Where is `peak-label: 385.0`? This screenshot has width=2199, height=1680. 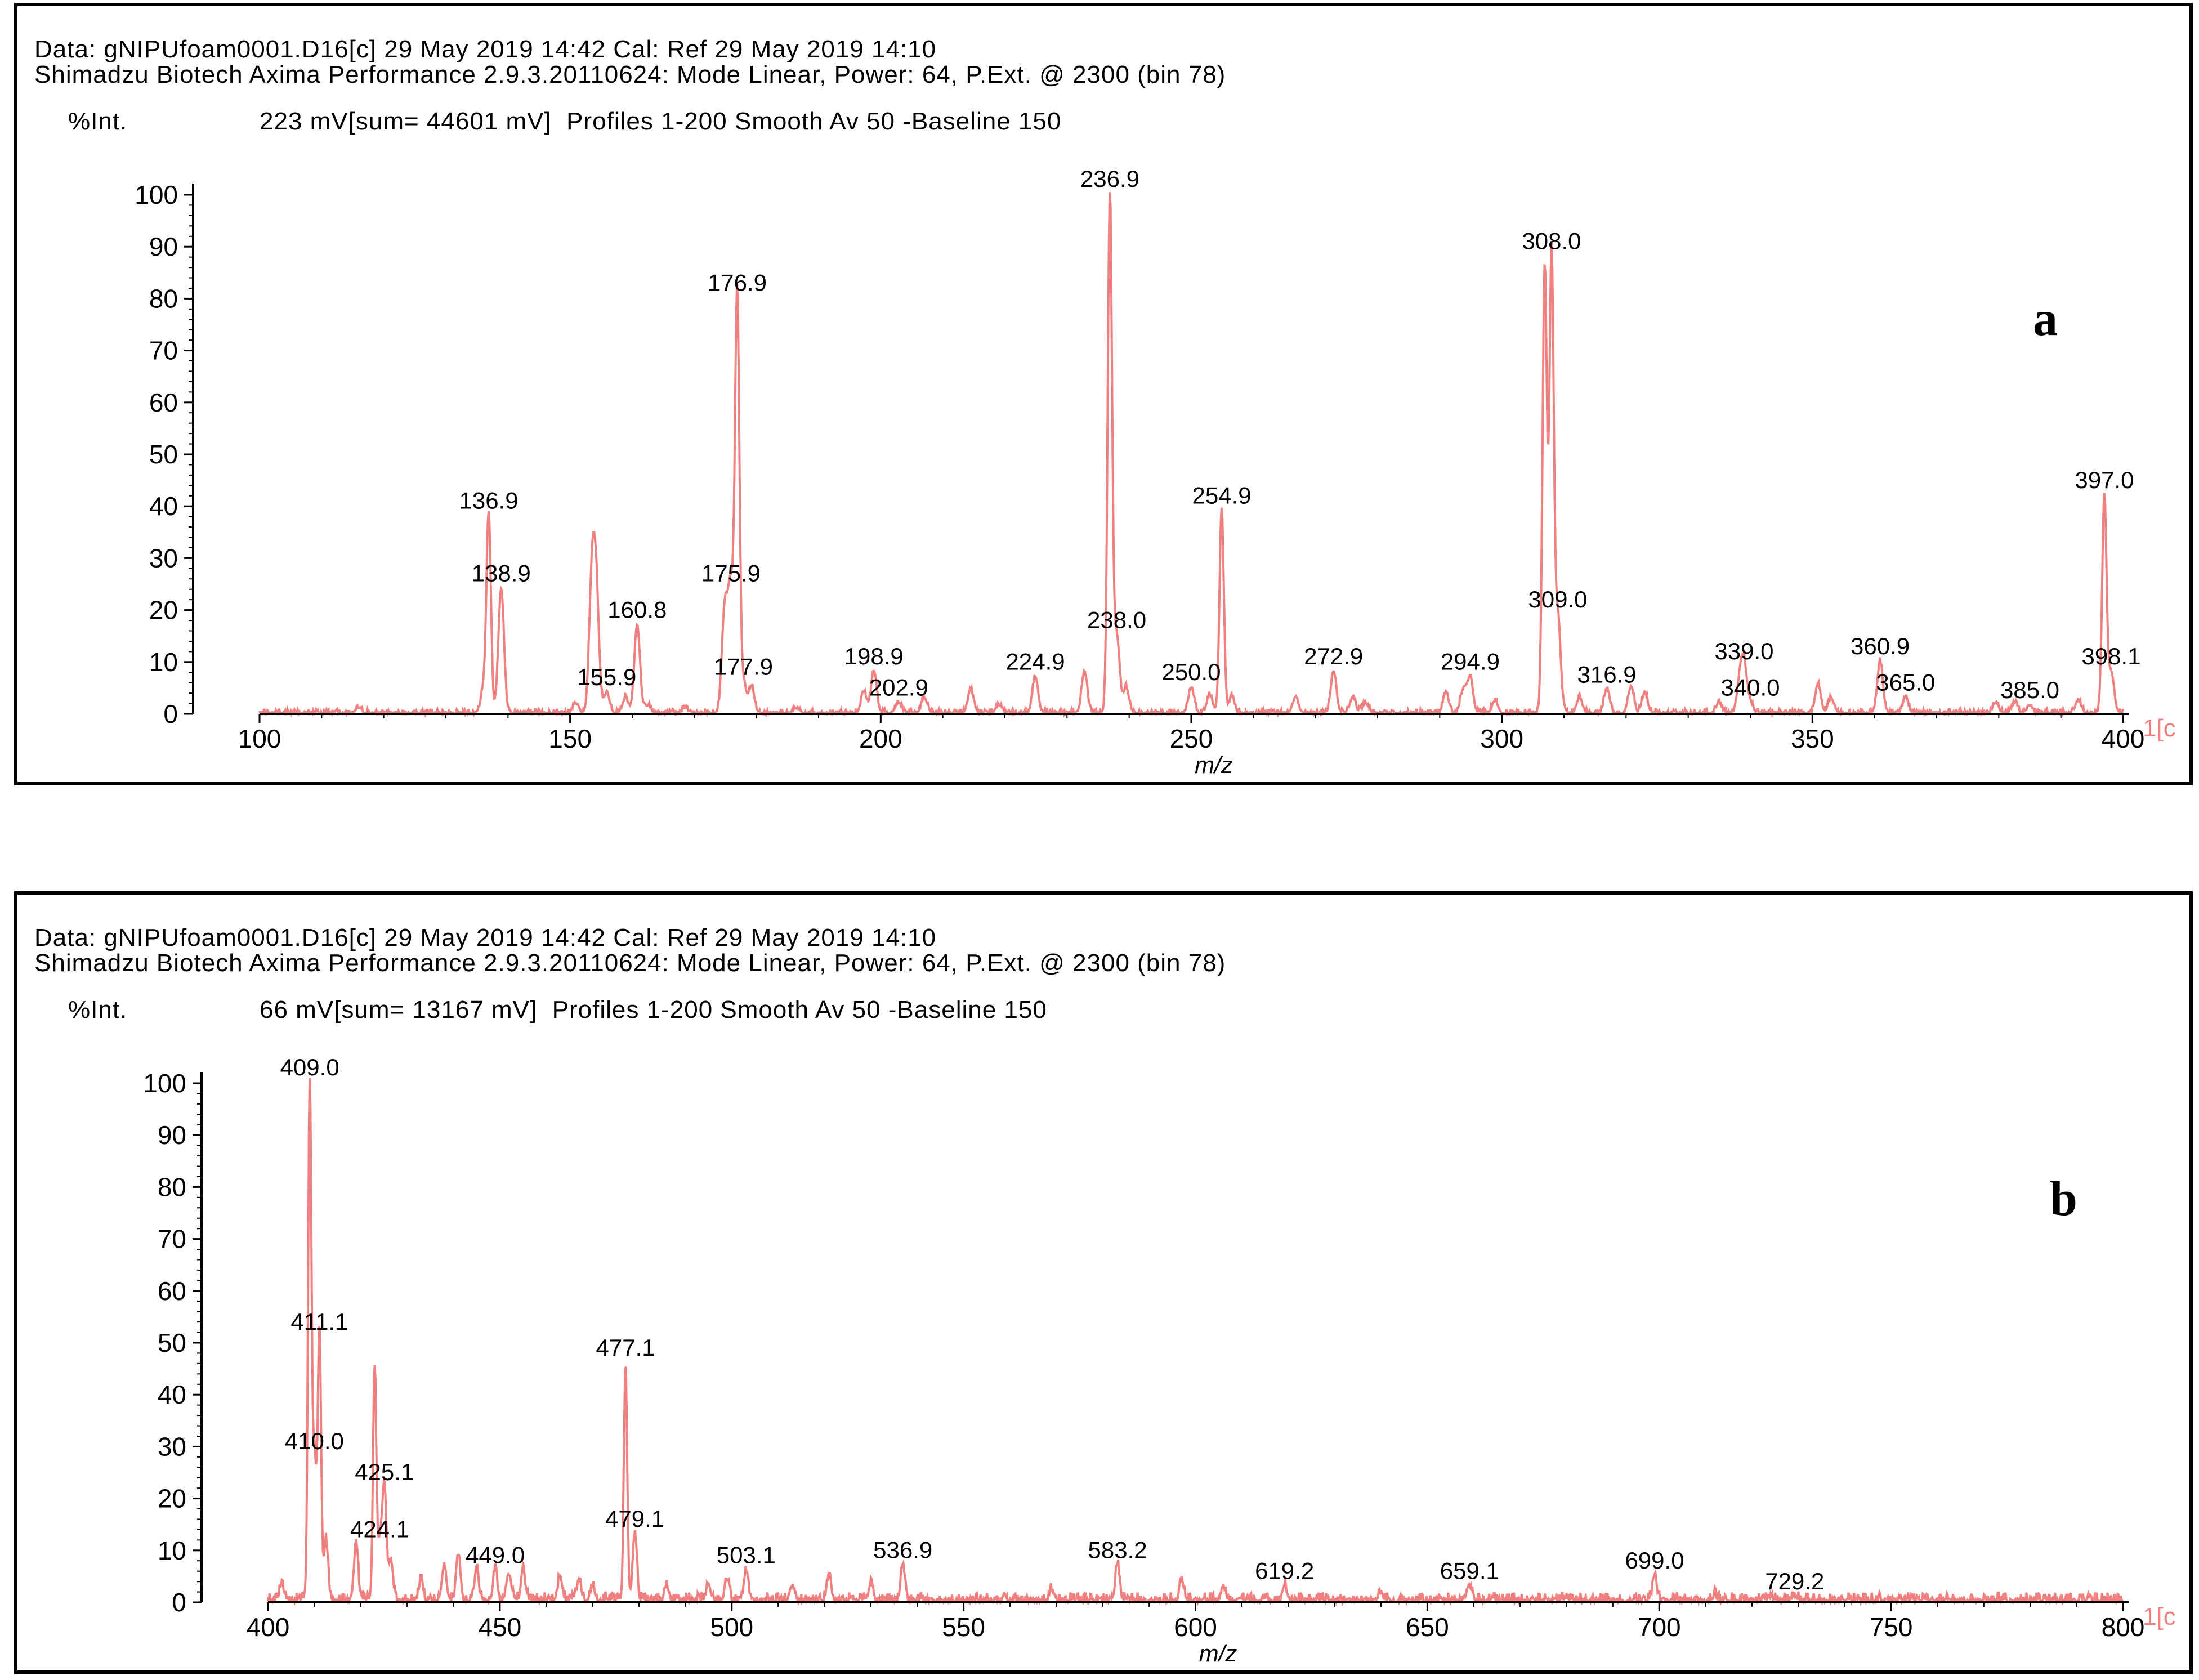
peak-label: 385.0 is located at coordinates (2029, 690).